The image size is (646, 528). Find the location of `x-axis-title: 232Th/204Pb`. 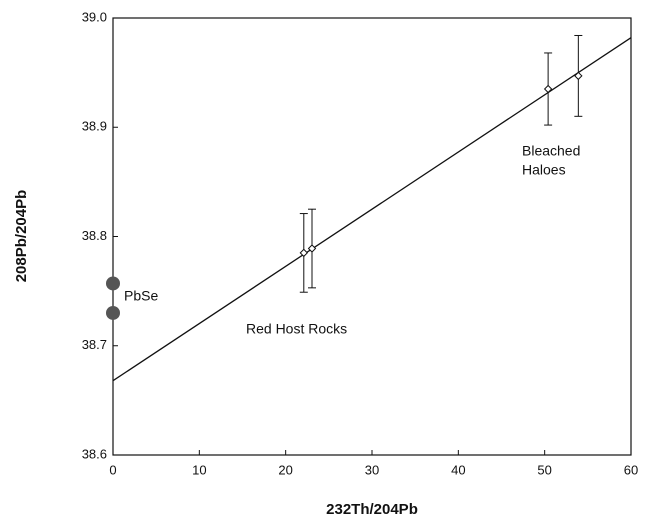

x-axis-title: 232Th/204Pb is located at coordinates (372, 509).